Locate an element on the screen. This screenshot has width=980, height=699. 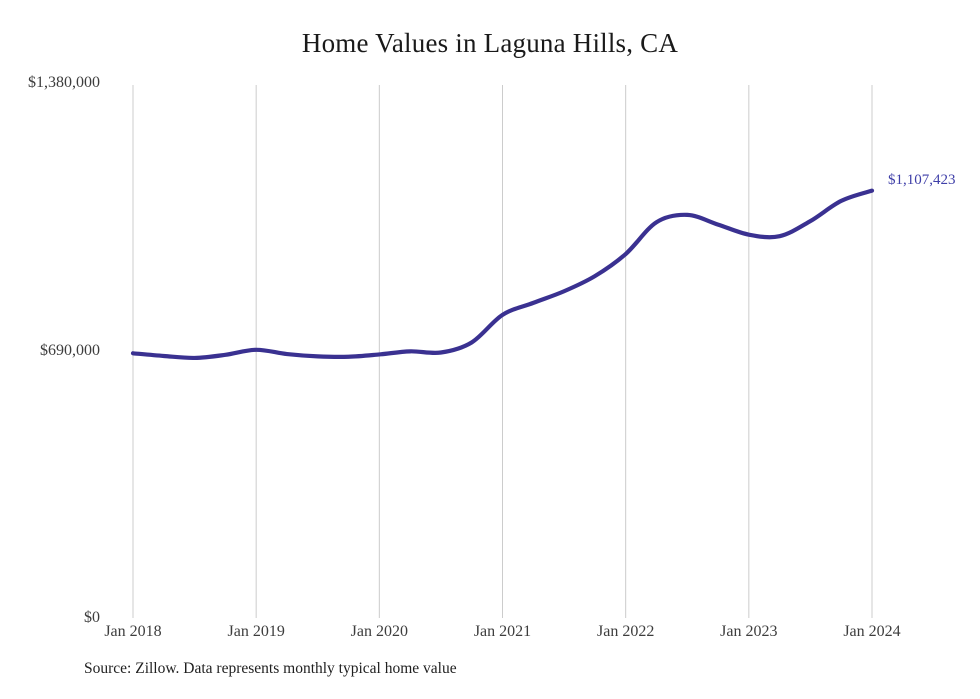
x-axis-tick-label: Jan 2023 is located at coordinates (749, 631).